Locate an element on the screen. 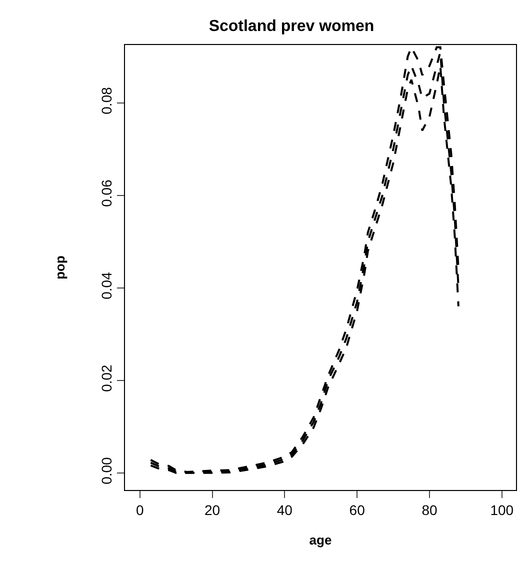 This screenshot has width=530, height=563. y-axis-title: pop is located at coordinates (60, 268).